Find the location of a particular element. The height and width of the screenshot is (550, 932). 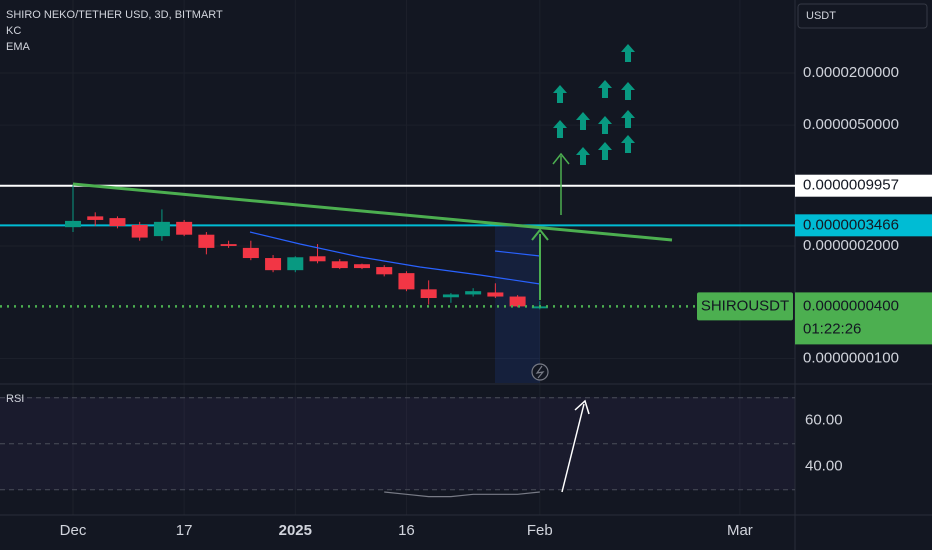

x-tick-label: Dec is located at coordinates (73, 530).